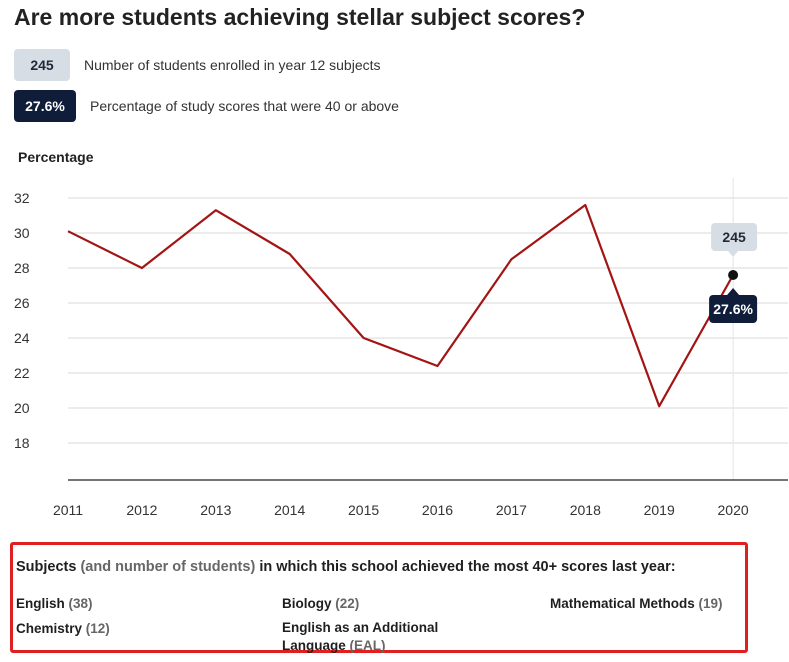 The image size is (789, 662). I want to click on subject-count: (22), so click(347, 603).